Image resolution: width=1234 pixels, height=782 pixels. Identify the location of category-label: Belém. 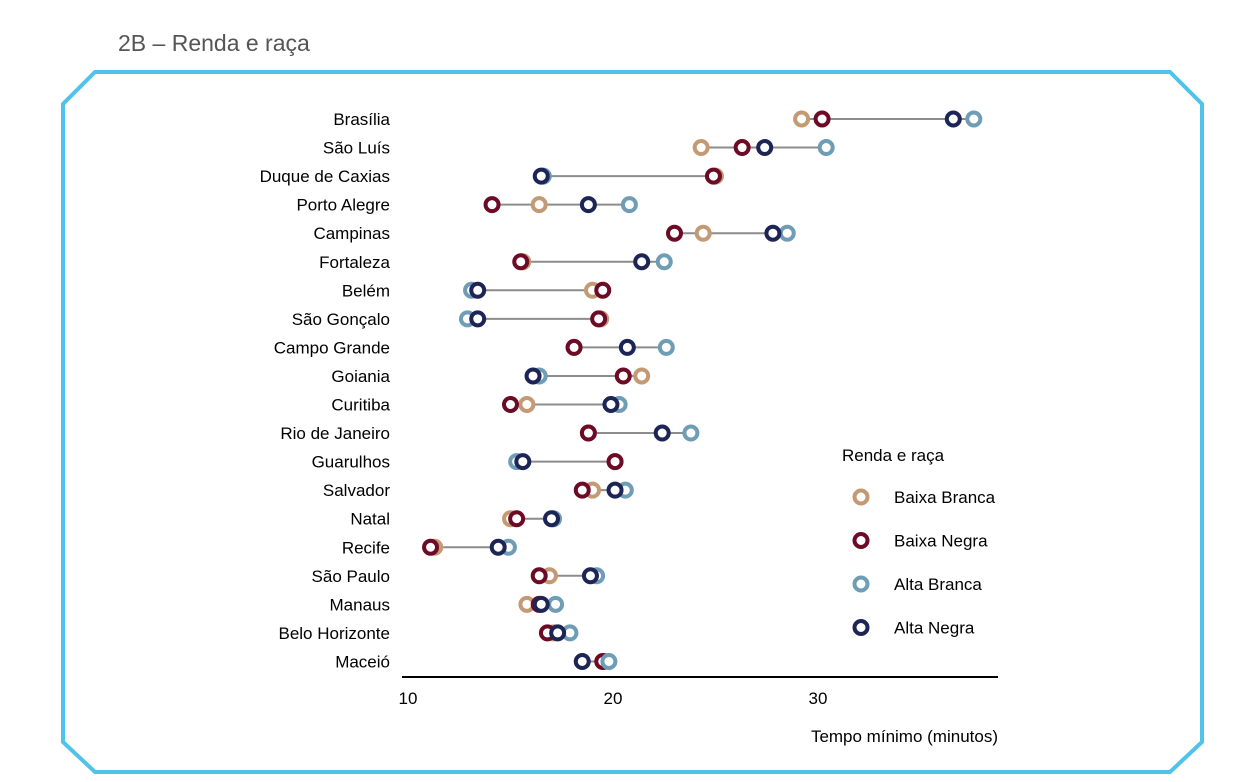
(366, 290).